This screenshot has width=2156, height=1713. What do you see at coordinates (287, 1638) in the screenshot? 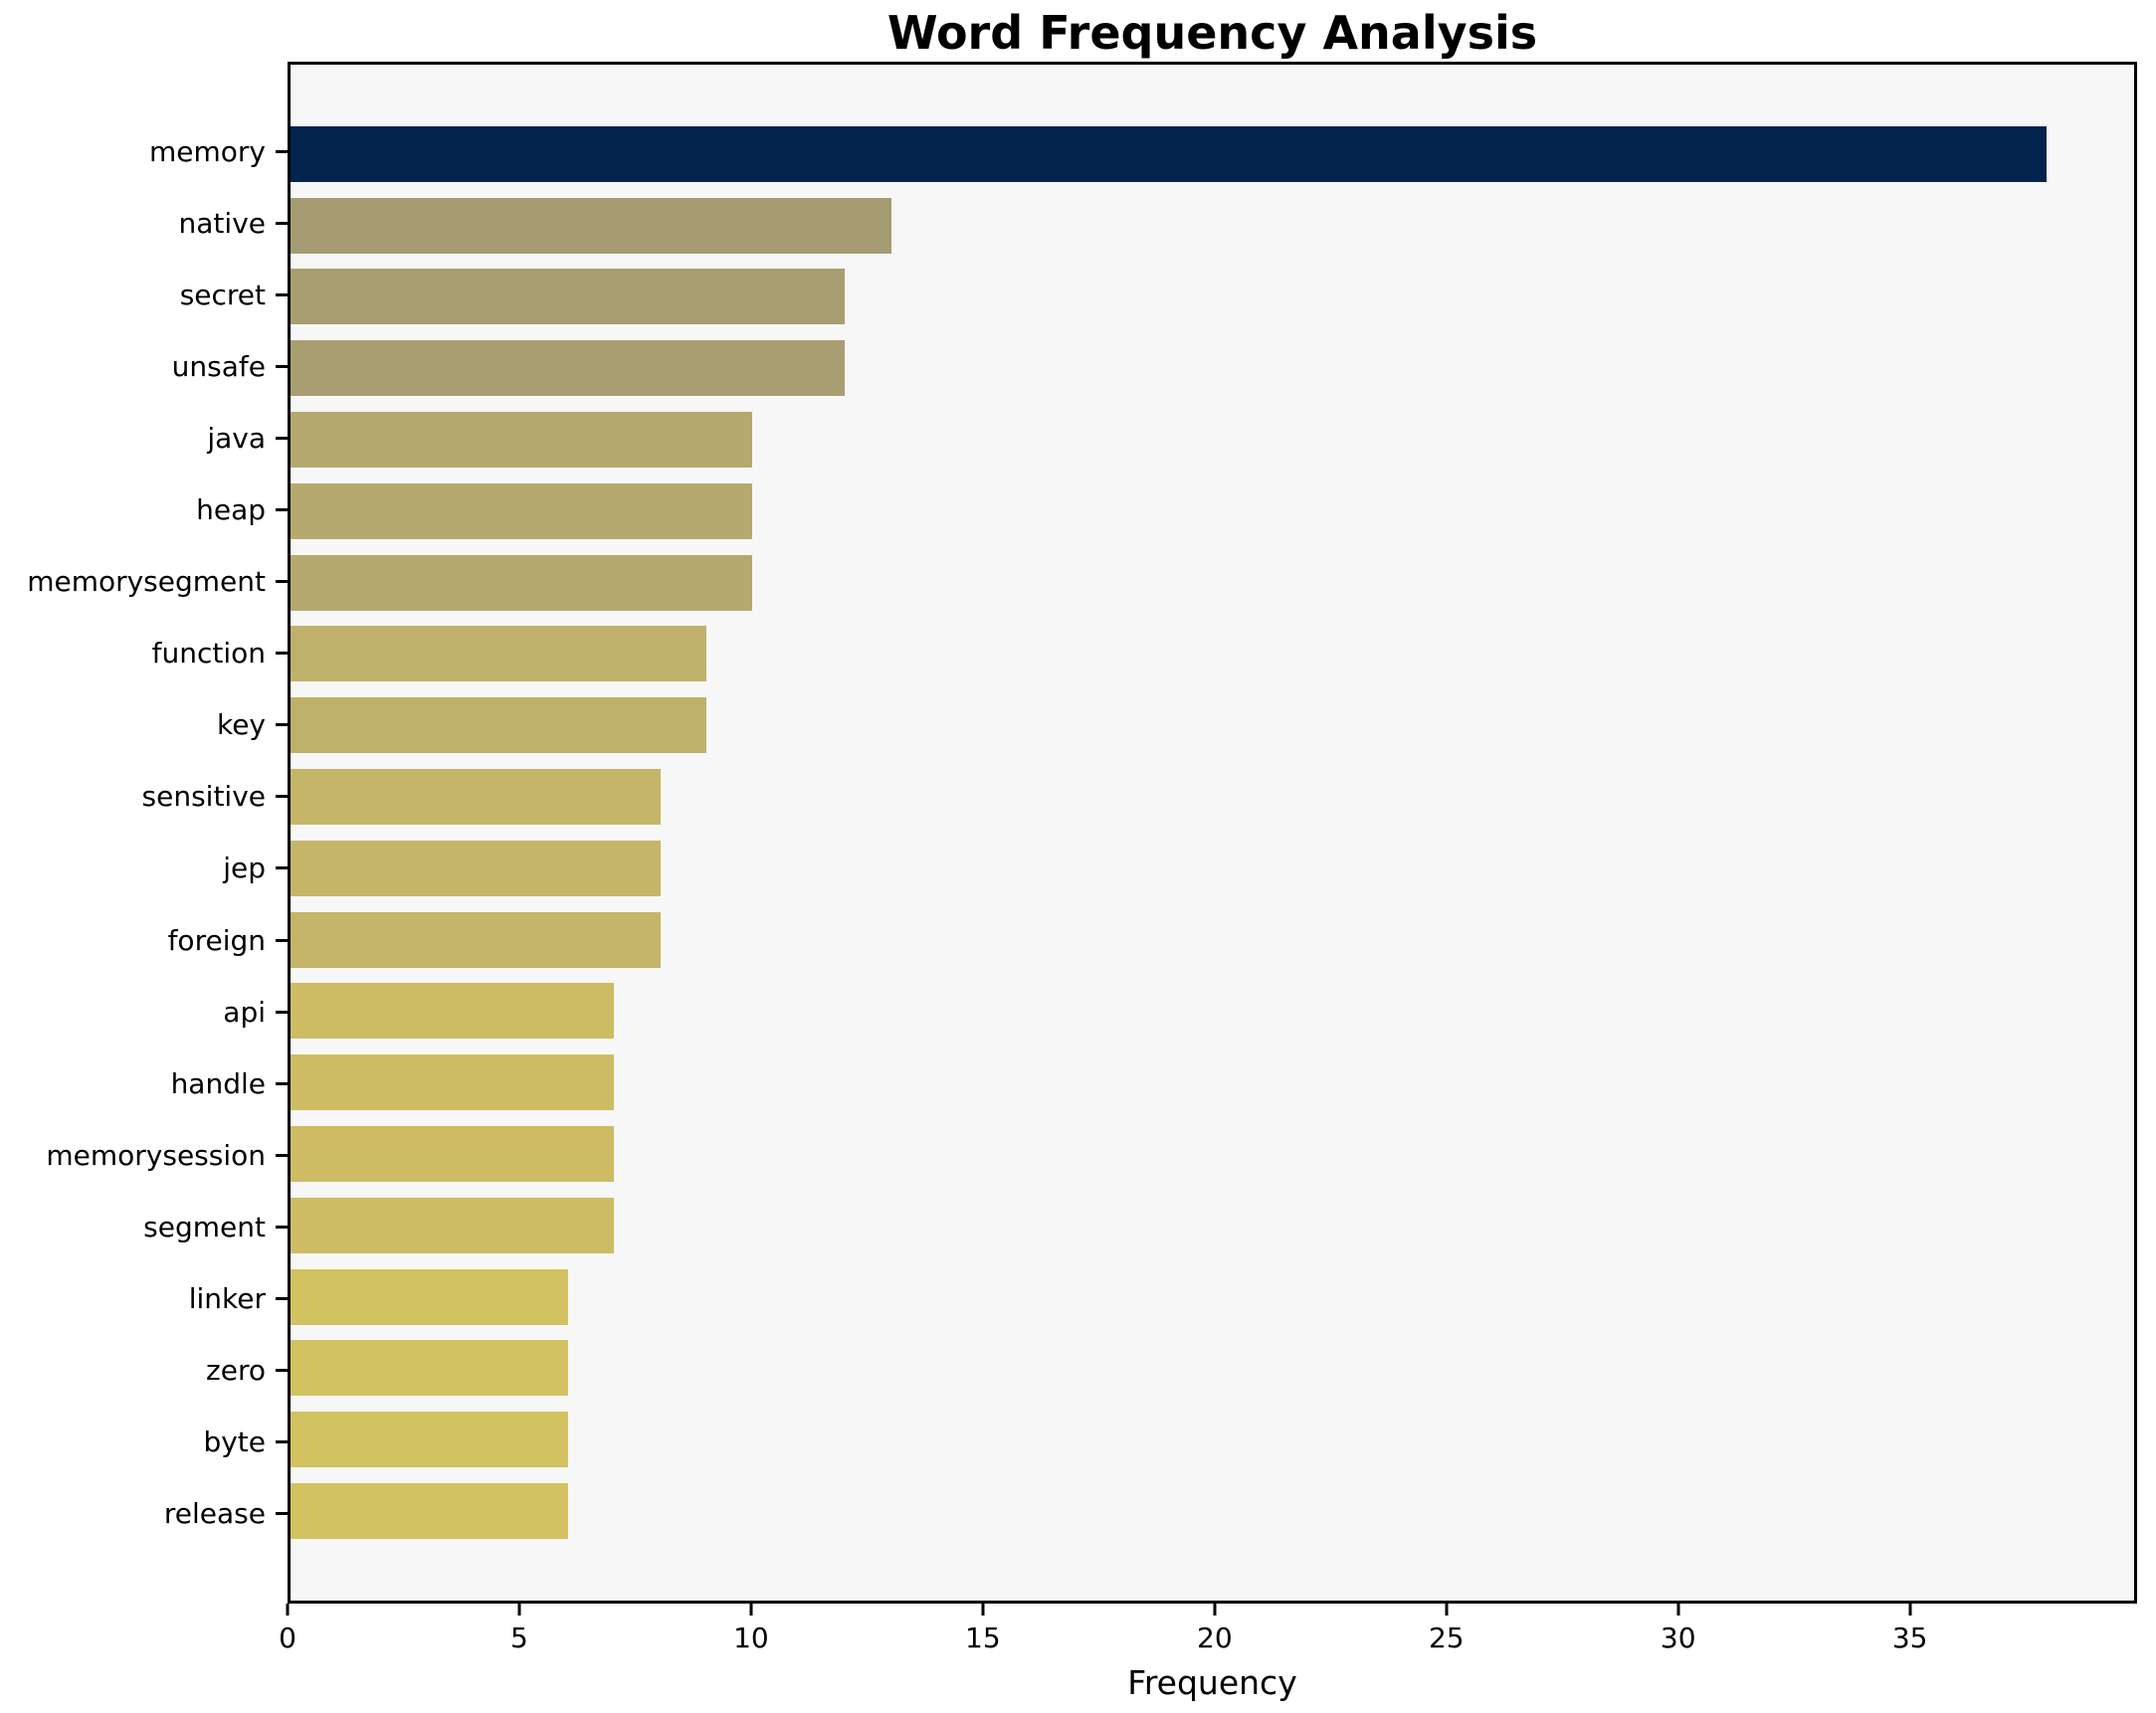
I see `x-tick-label-0: 0` at bounding box center [287, 1638].